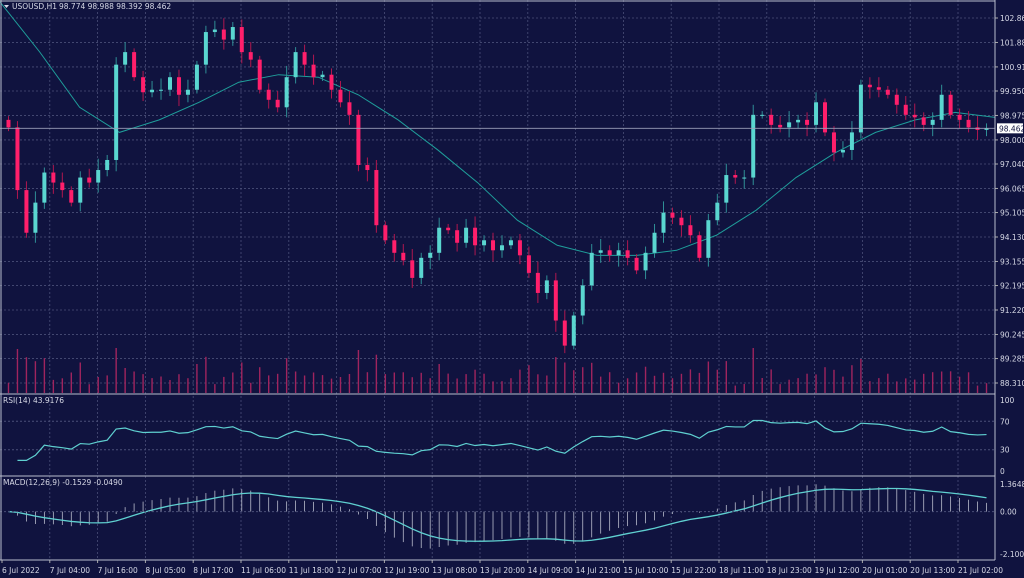 This screenshot has width=1024, height=578. What do you see at coordinates (884, 570) in the screenshot?
I see `time-label: 20 Jul 01:00` at bounding box center [884, 570].